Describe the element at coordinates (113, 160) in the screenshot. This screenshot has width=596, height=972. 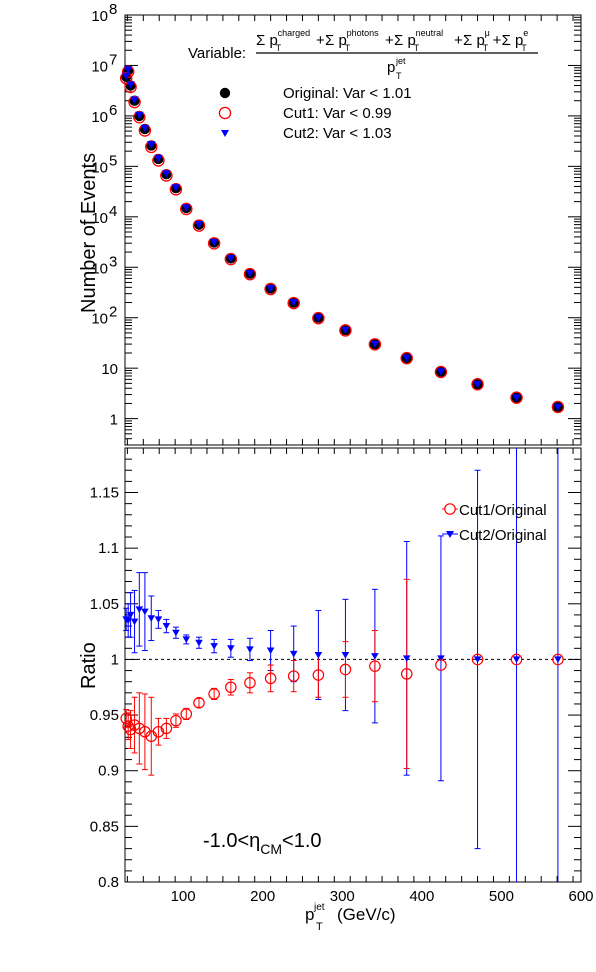
I see `top-y-tick-label-exp: 5` at that location.